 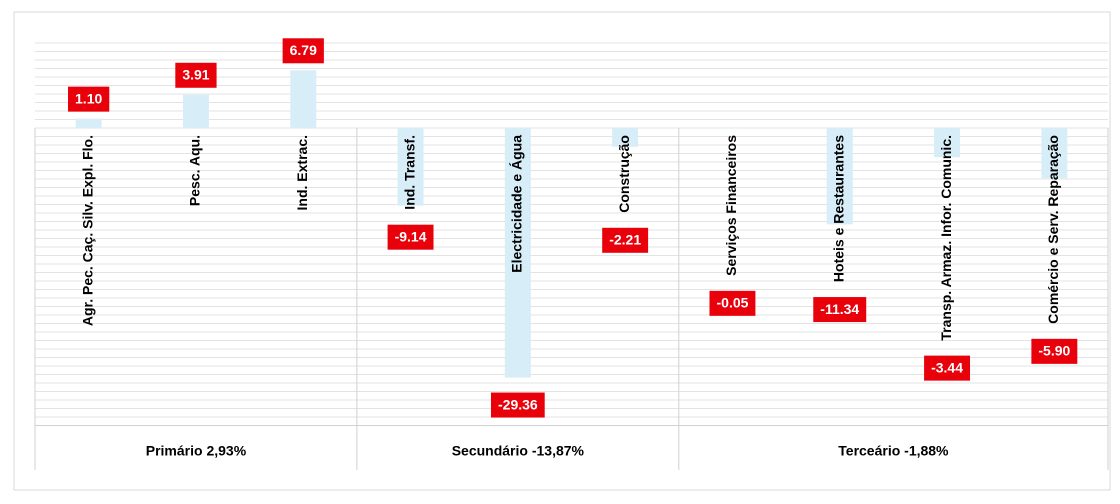 What do you see at coordinates (195, 170) in the screenshot?
I see `category-label: Pesc. Aqu.` at bounding box center [195, 170].